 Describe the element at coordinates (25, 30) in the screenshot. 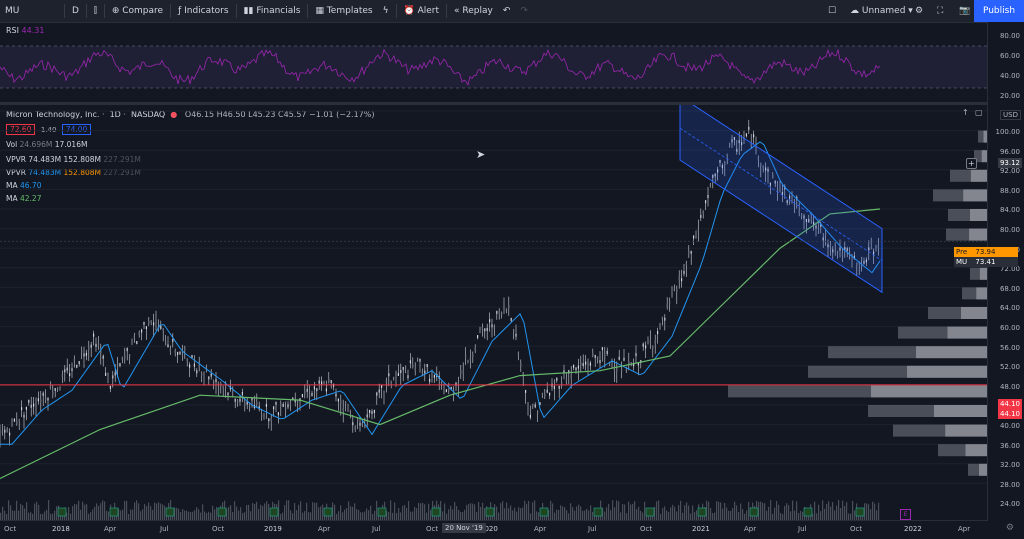

I see `rsi-legend: RSI 44.31` at that location.